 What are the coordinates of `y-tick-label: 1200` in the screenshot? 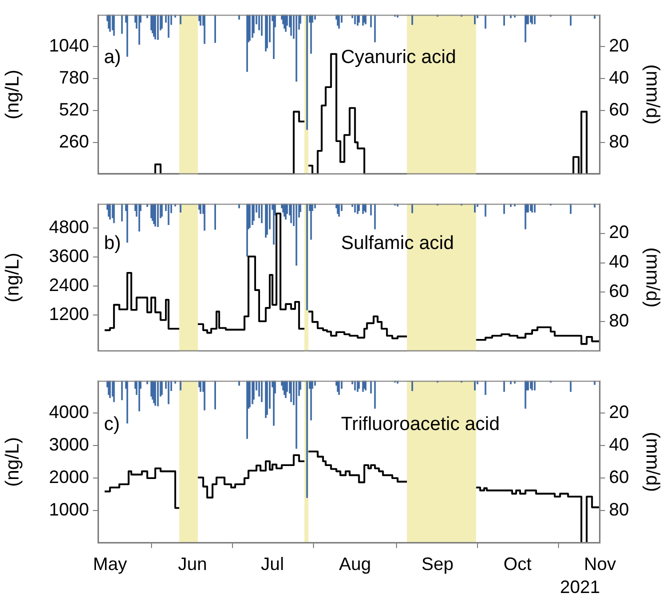 It's located at (68, 314).